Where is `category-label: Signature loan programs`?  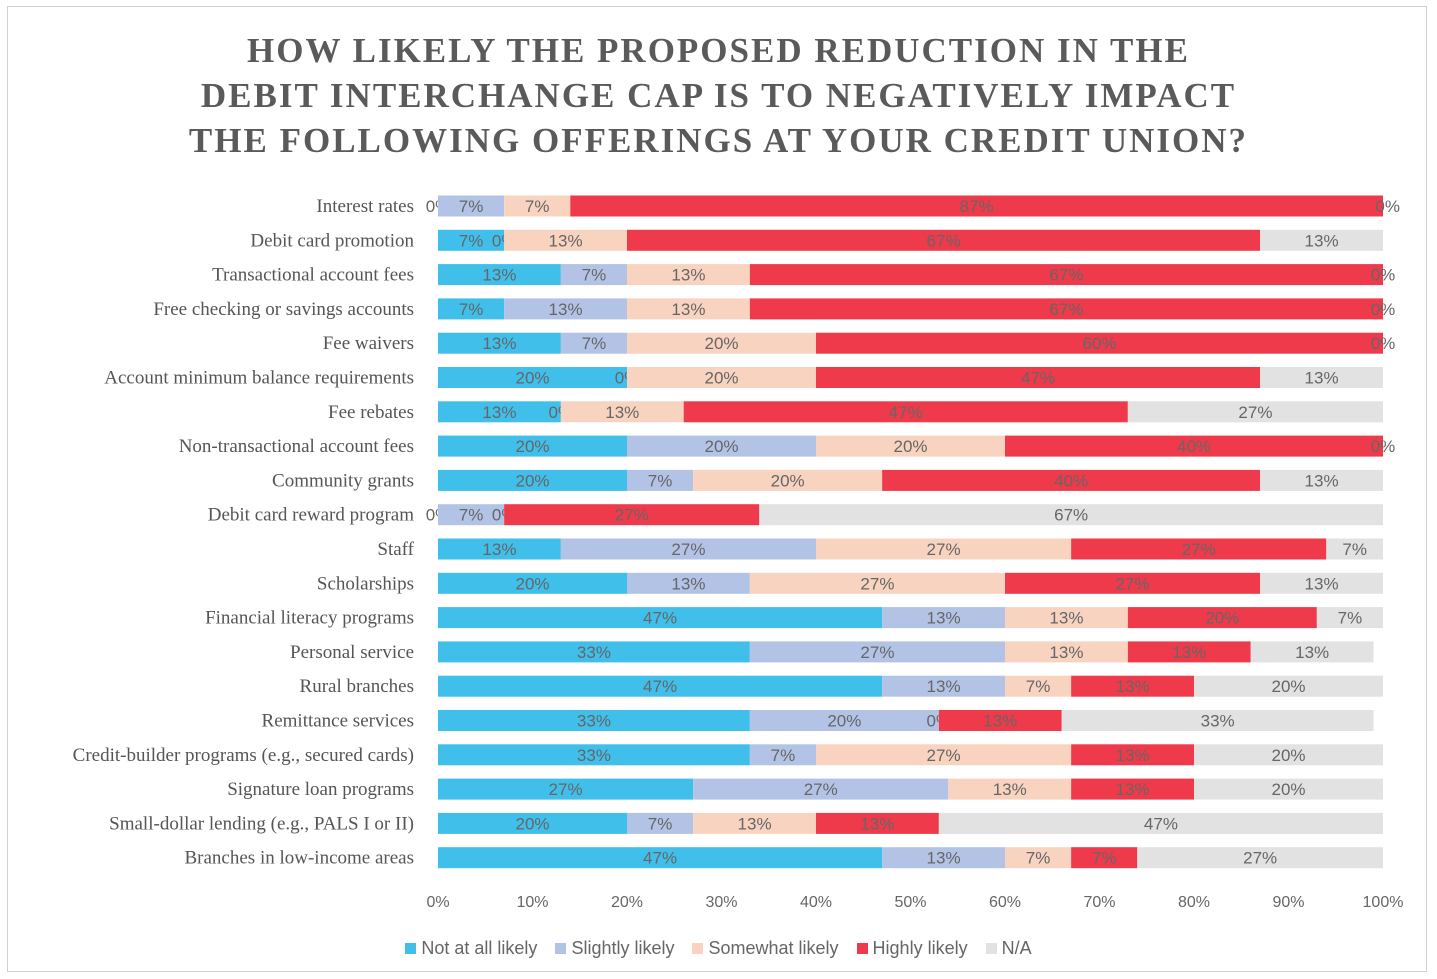 category-label: Signature loan programs is located at coordinates (320, 789).